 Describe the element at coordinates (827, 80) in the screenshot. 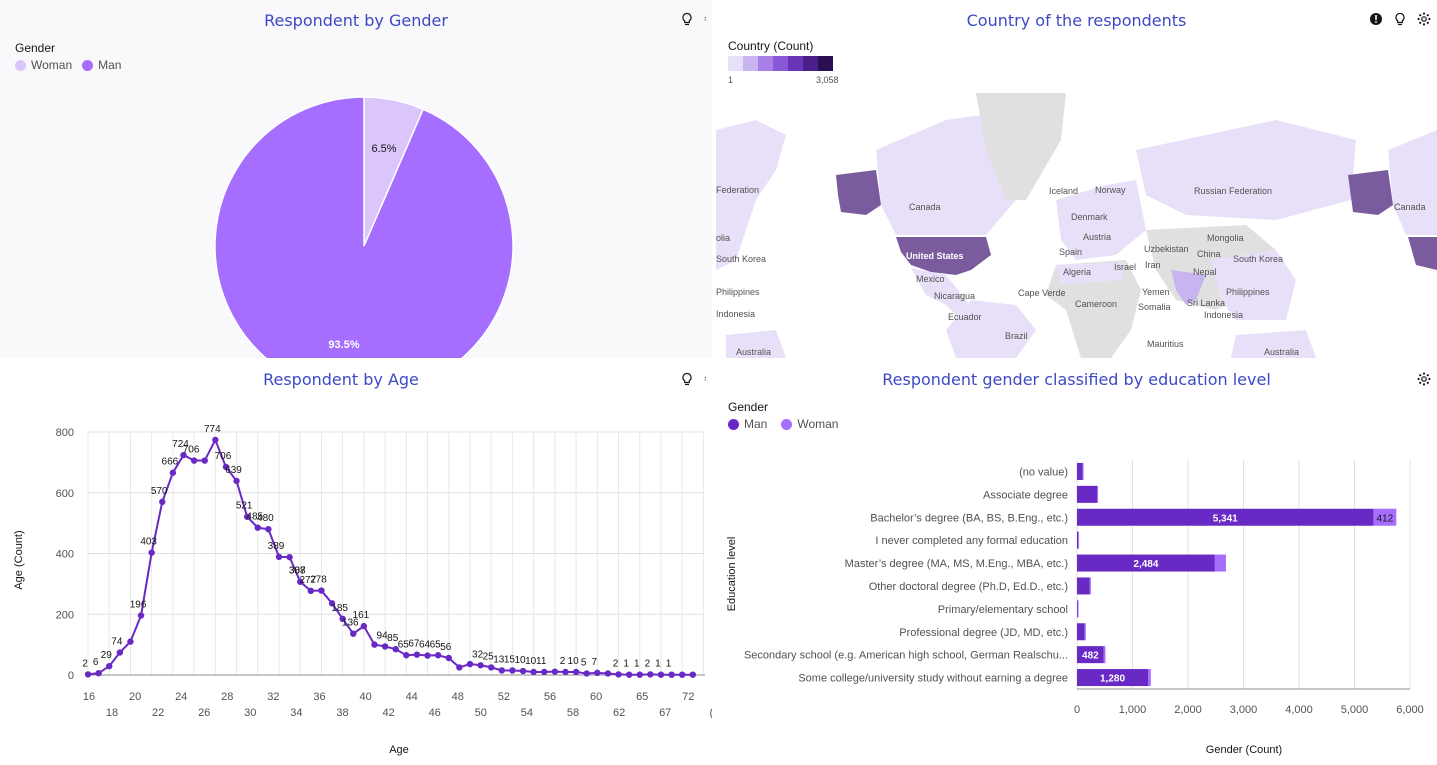

I see `scale-max-label: 3,058` at that location.